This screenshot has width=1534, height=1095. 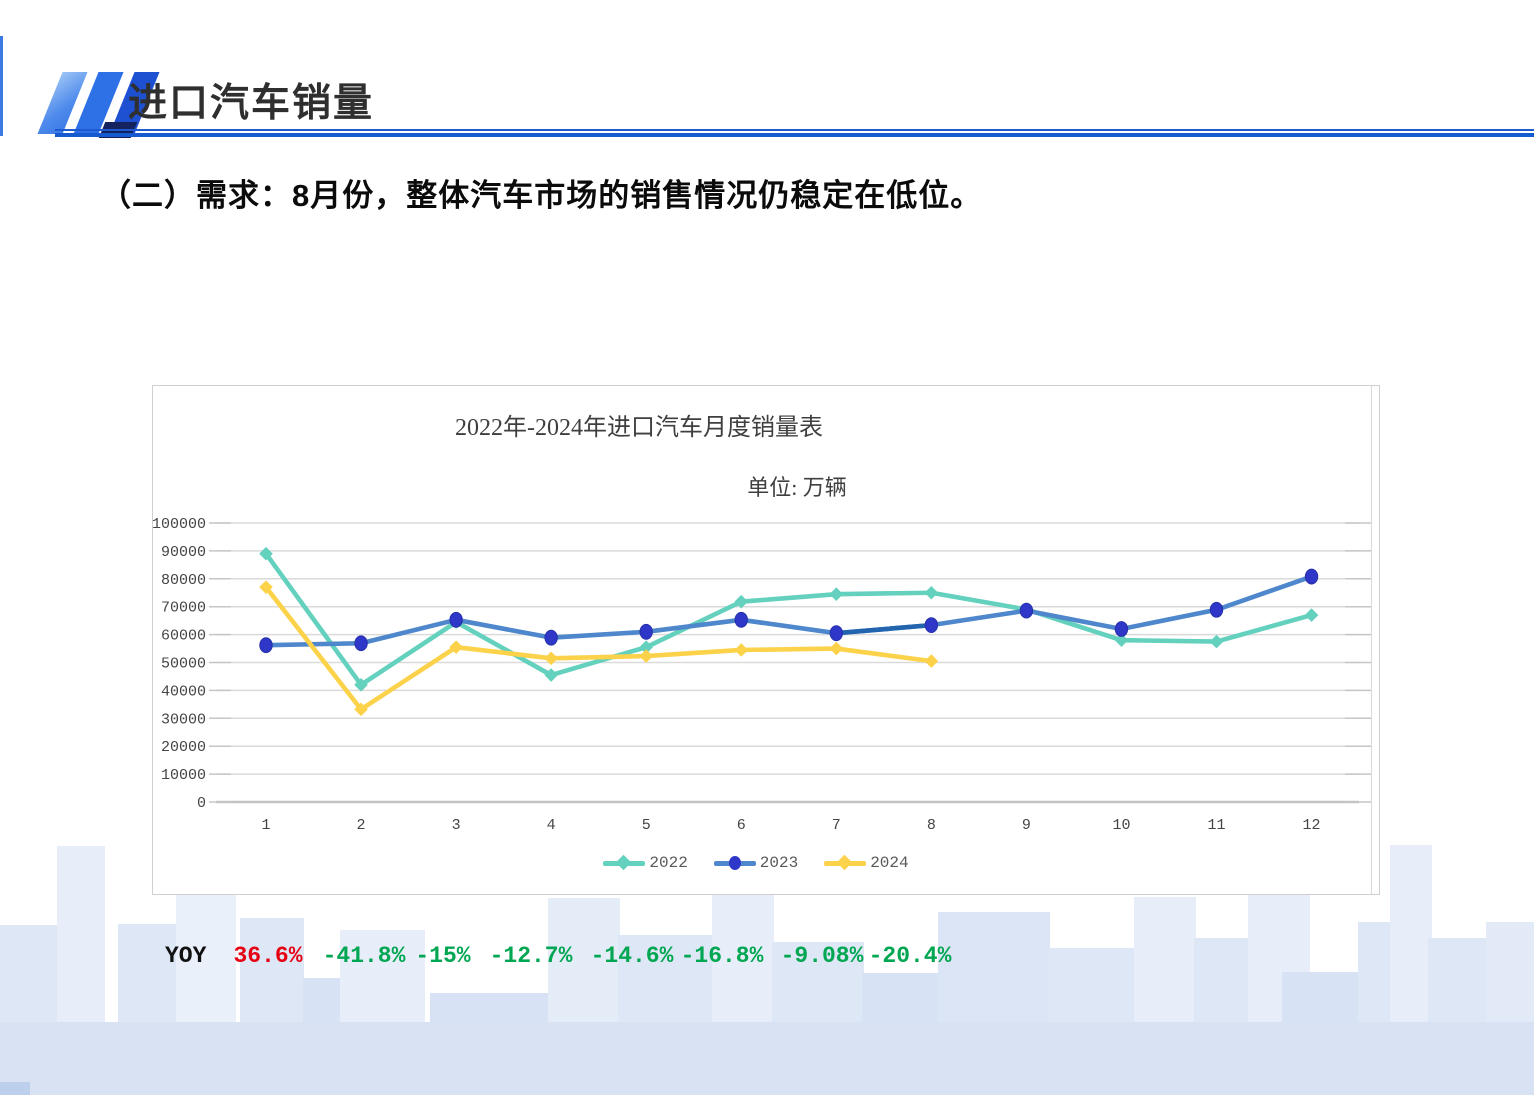 I want to click on x-axis-label: 5, so click(x=646, y=825).